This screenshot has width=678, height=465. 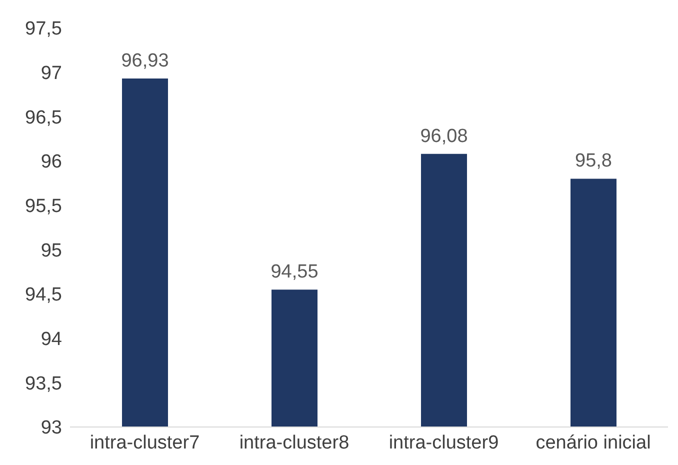 I want to click on y-tick-label: 95,5, so click(x=43, y=207).